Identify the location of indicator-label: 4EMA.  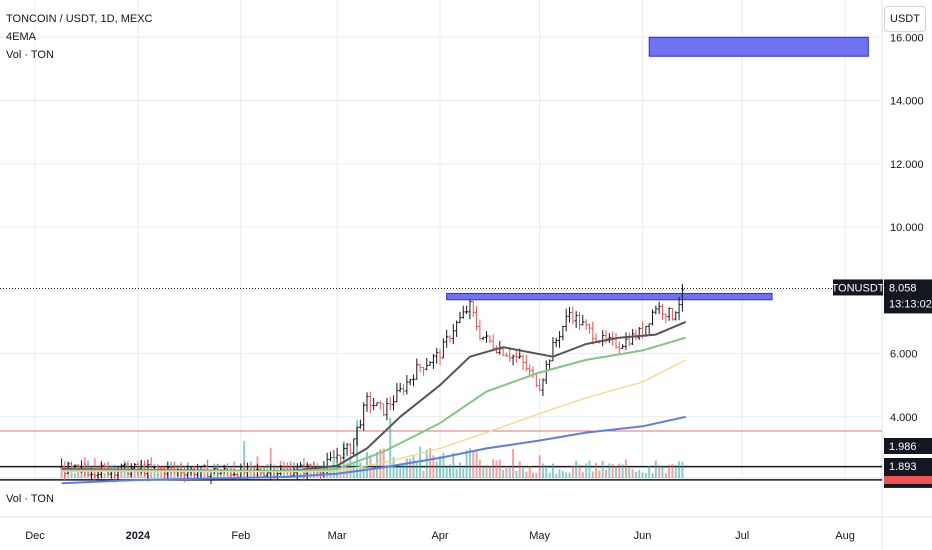
(21, 37).